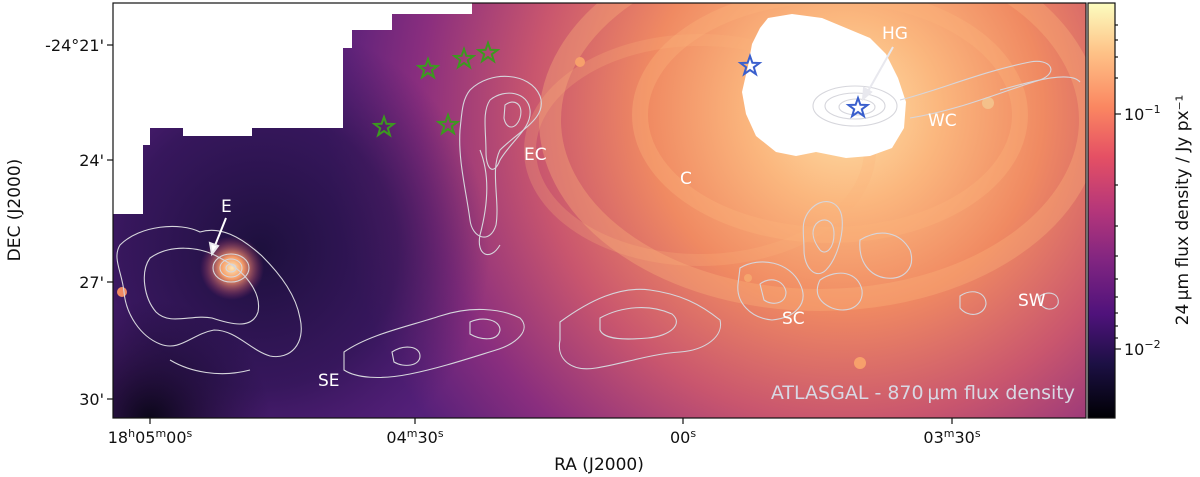 The image size is (1200, 477). What do you see at coordinates (1142, 113) in the screenshot?
I see `colorbar-tick-label: 10⁻¹` at bounding box center [1142, 113].